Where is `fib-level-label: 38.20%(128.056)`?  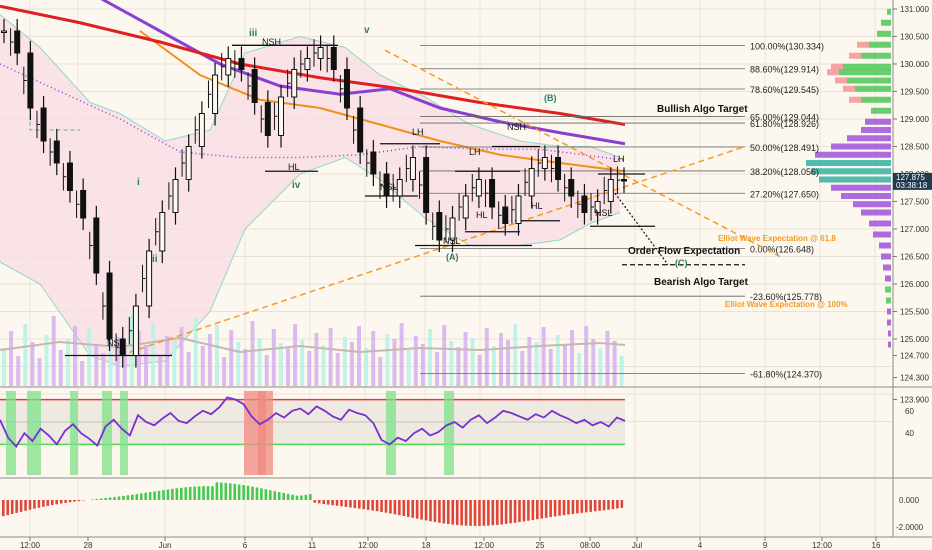 fib-level-label: 38.20%(128.056) is located at coordinates (784, 172).